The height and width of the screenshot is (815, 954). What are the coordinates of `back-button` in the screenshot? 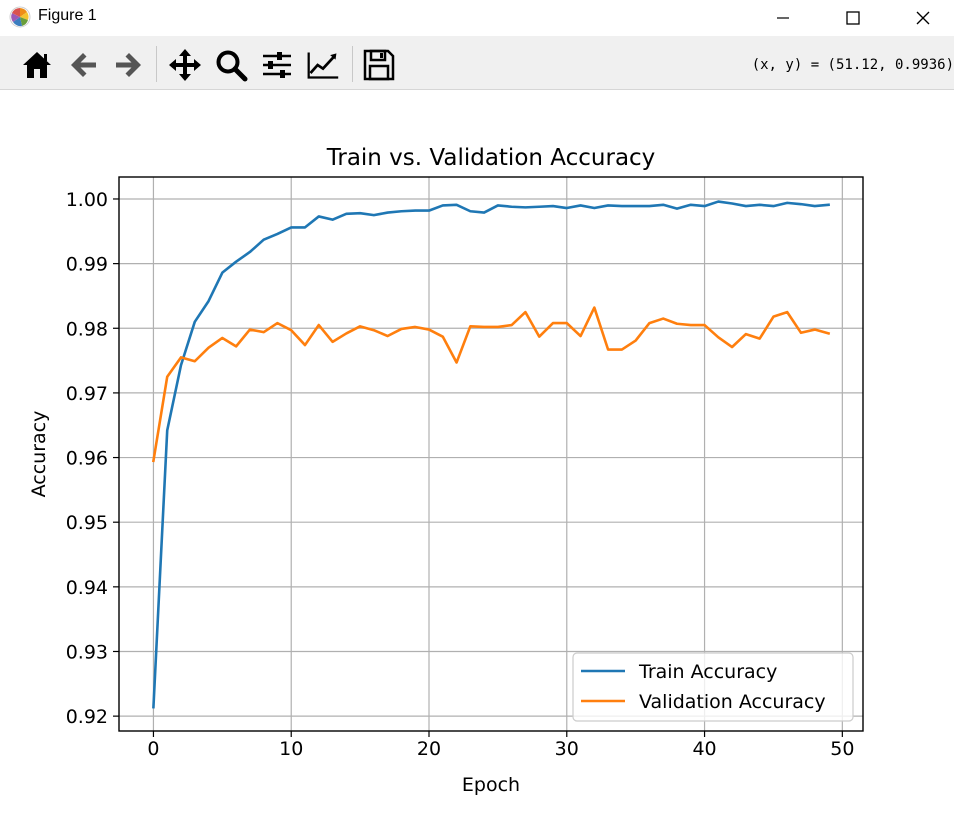 It's located at (83, 65).